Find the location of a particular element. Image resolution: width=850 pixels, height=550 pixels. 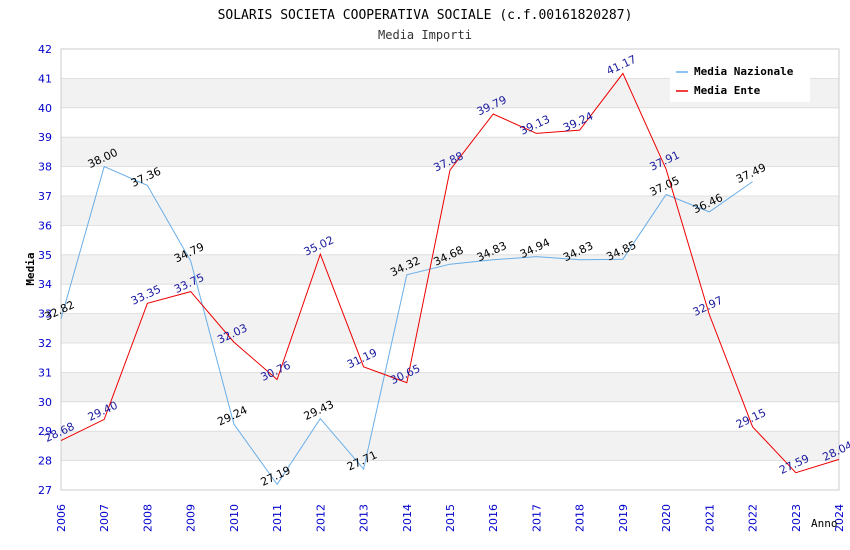

data-label: 39.24 is located at coordinates (578, 121).